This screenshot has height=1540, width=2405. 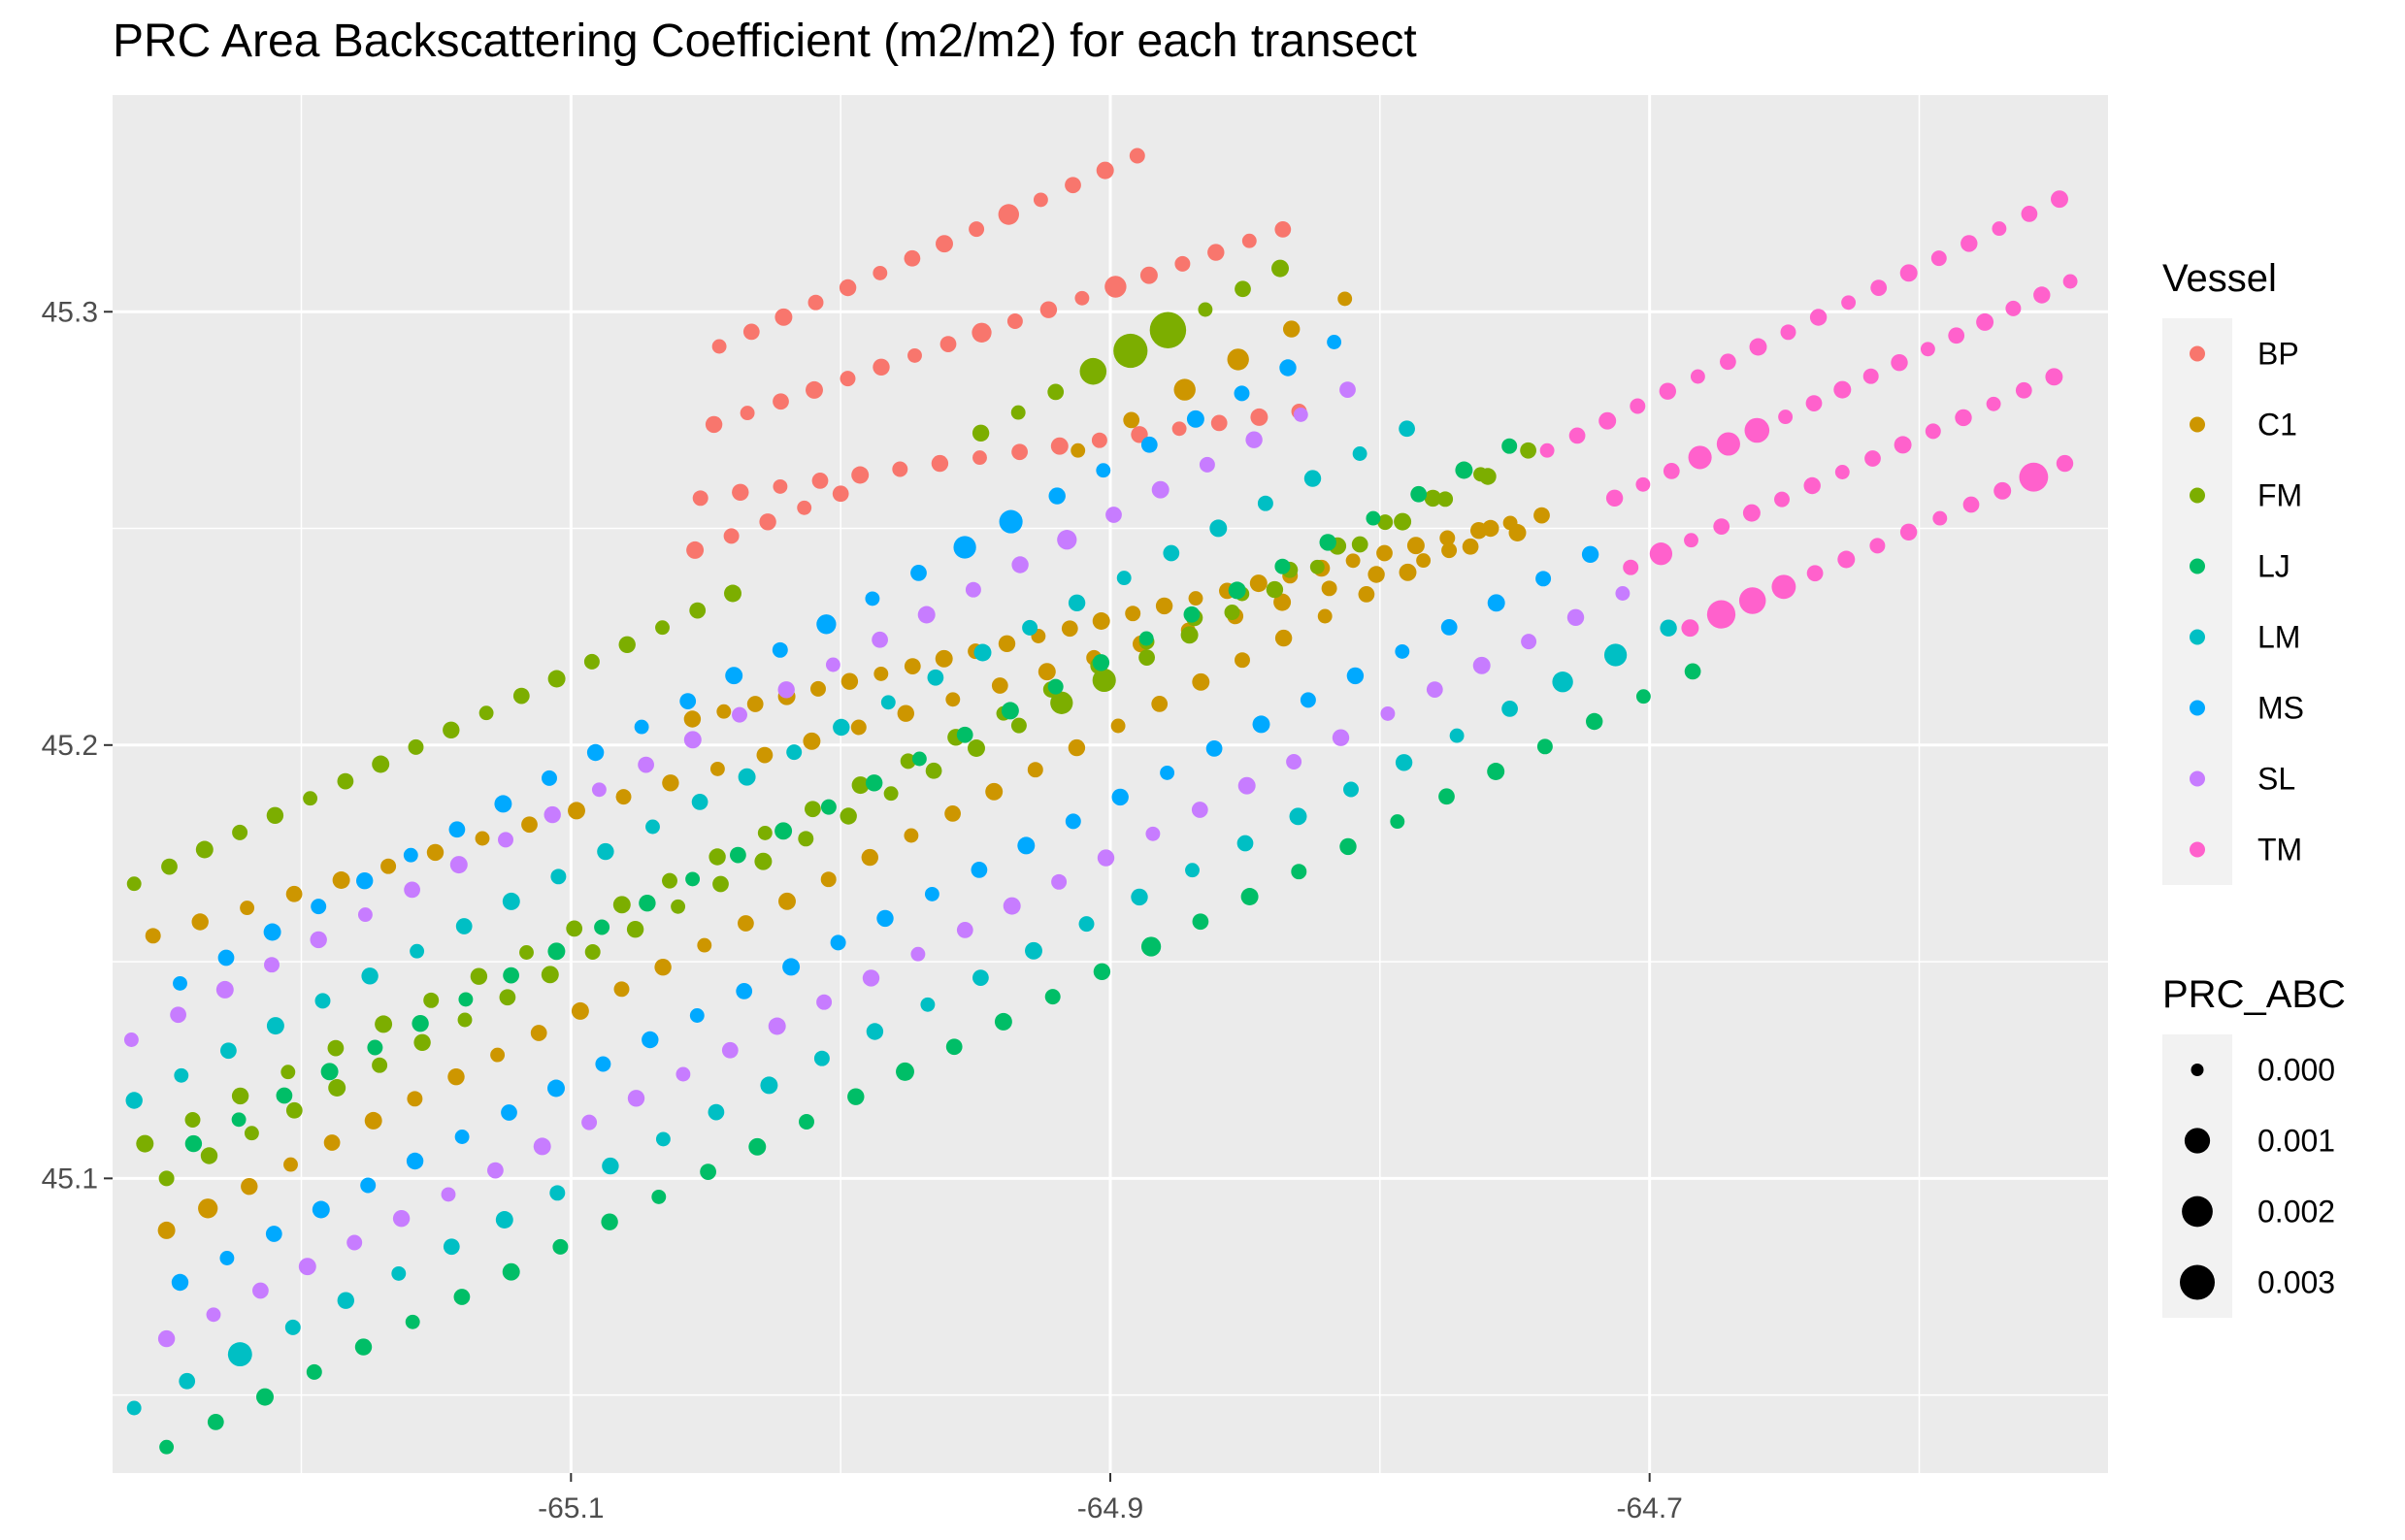 I want to click on size-legend-label: 0.000, so click(x=2296, y=1070).